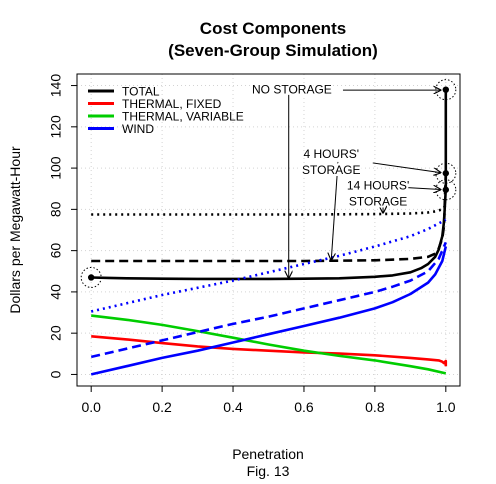 The image size is (496, 484). What do you see at coordinates (335, 210) in the screenshot?
I see `4h-storage-down-arrow` at bounding box center [335, 210].